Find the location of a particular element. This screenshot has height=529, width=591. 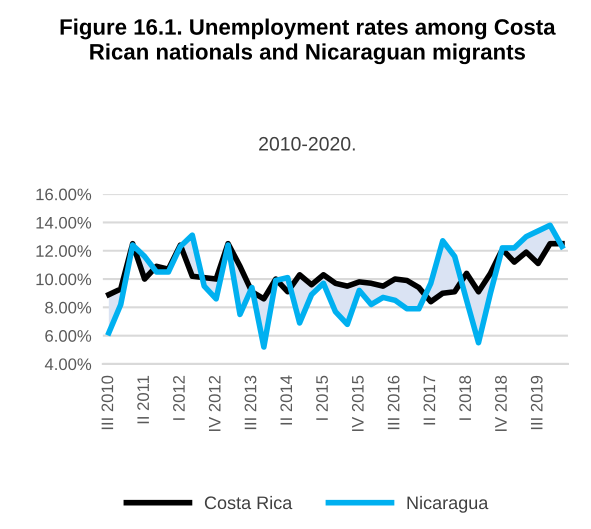

legend-label: Costa Rica is located at coordinates (248, 503).